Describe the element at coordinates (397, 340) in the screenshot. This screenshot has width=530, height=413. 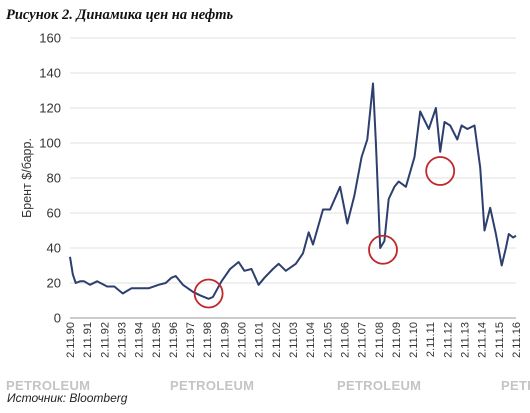
I see `x-tick-label: 2.11.09` at that location.